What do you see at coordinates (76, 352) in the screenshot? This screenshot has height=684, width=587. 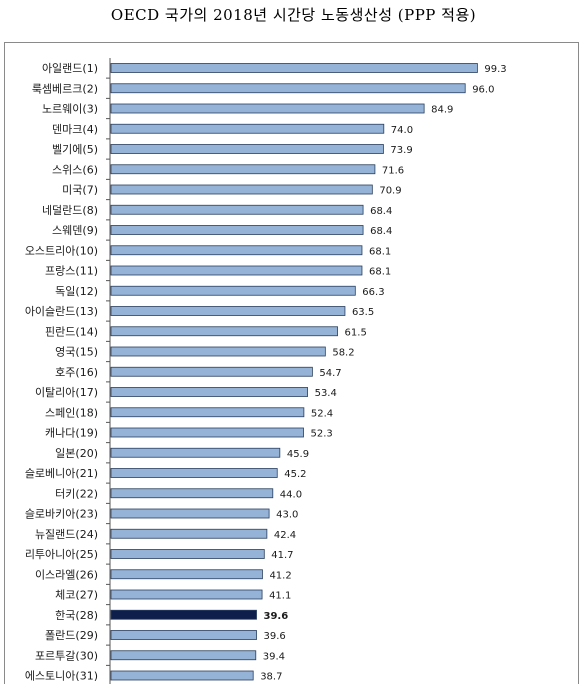 I see `category-label: 영국(15)` at bounding box center [76, 352].